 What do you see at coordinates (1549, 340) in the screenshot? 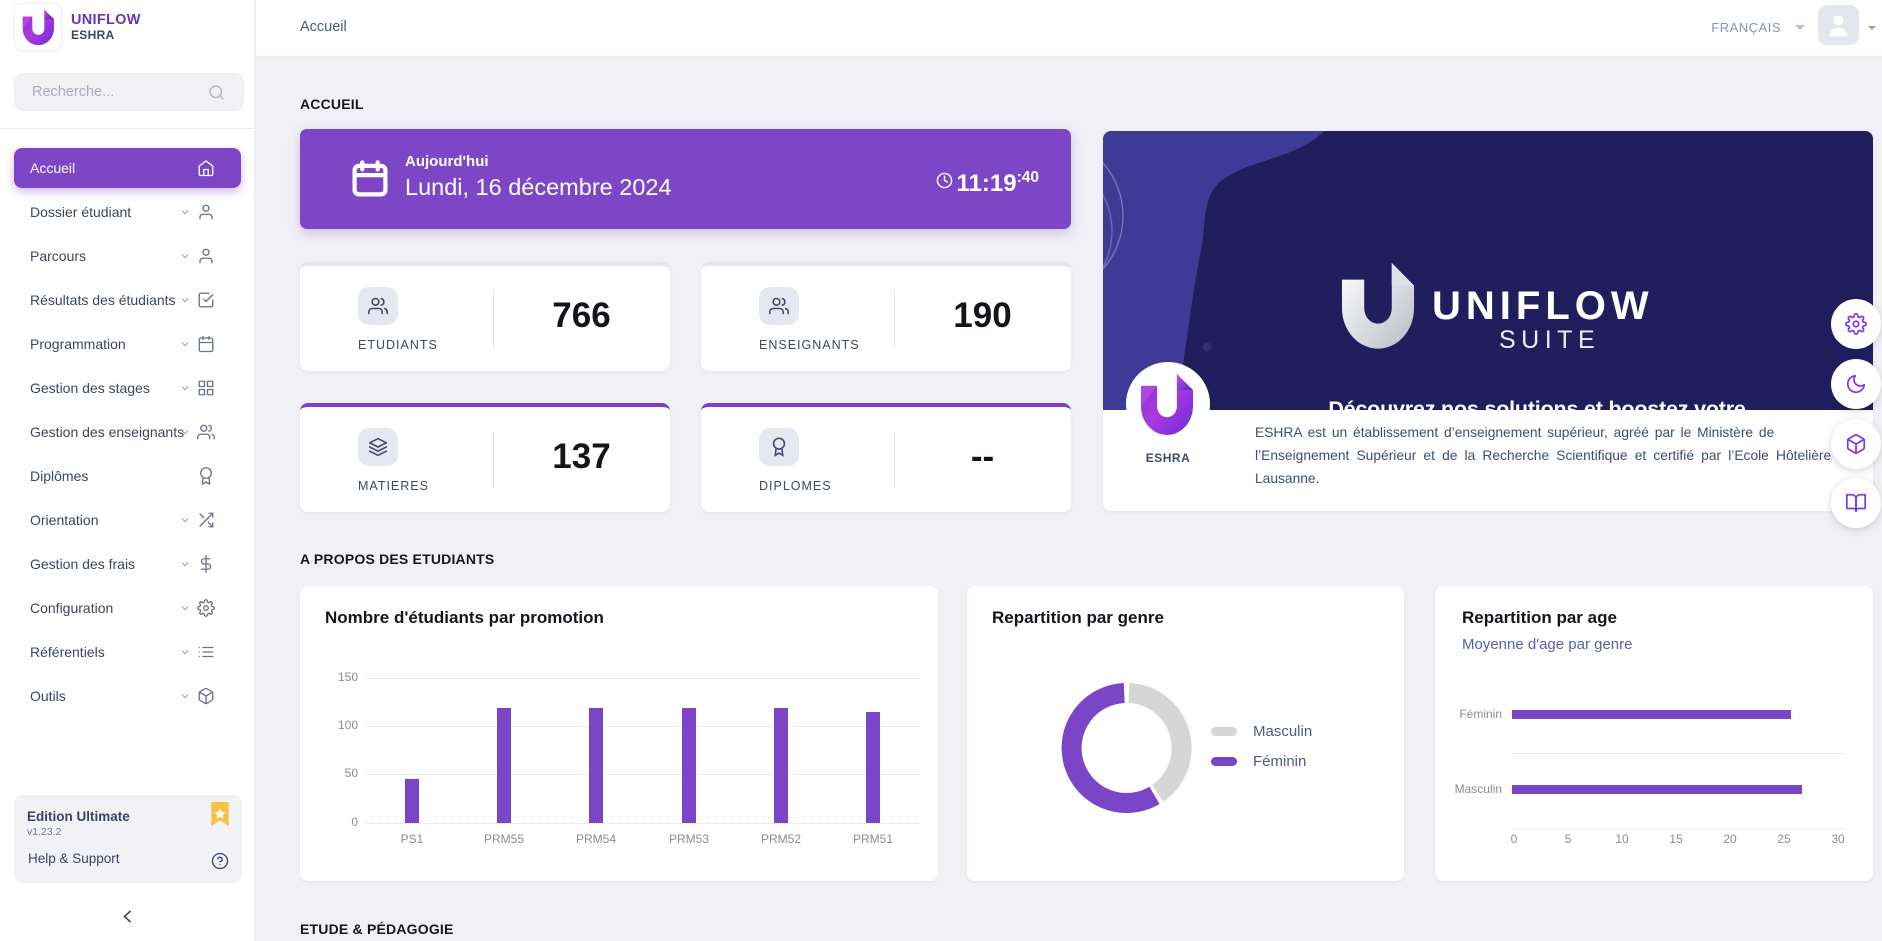
I see `svg-text: SUITE` at bounding box center [1549, 340].